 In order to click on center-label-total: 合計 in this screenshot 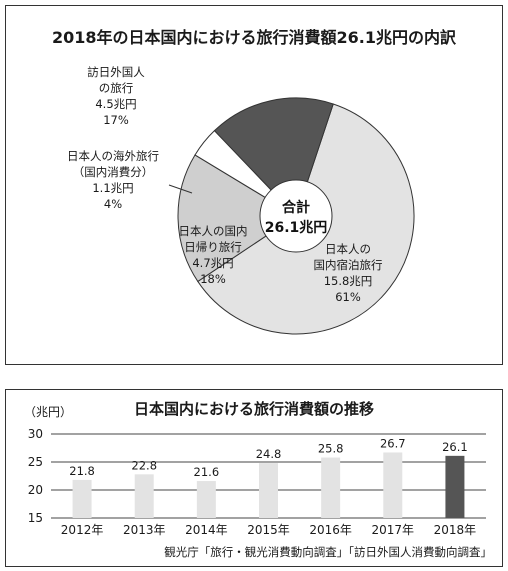, I will do `click(296, 207)`.